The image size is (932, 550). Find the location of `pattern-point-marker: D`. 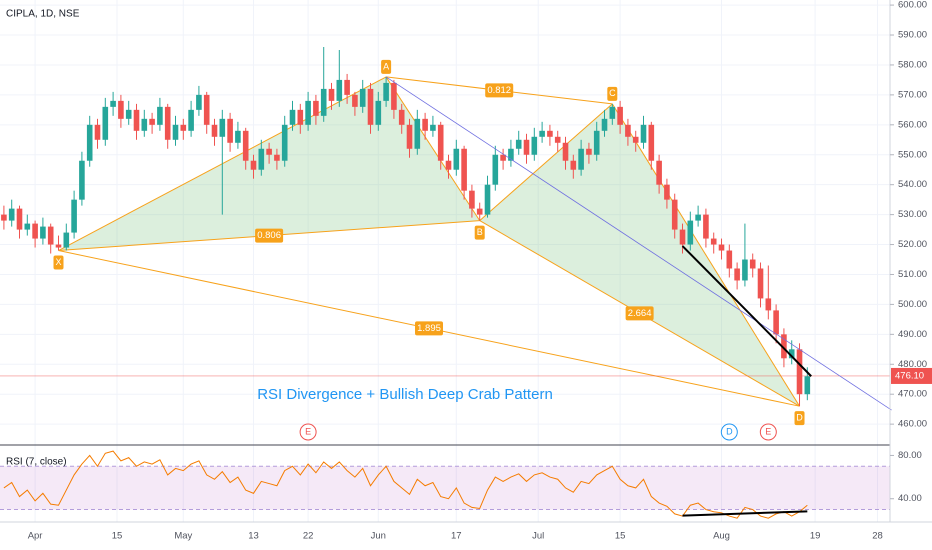

pattern-point-marker: D is located at coordinates (799, 418).